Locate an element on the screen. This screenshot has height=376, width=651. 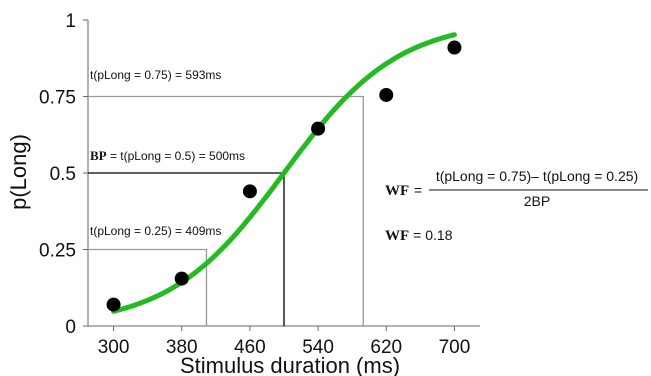
y-tick-label-0: 0 is located at coordinates (70, 327).